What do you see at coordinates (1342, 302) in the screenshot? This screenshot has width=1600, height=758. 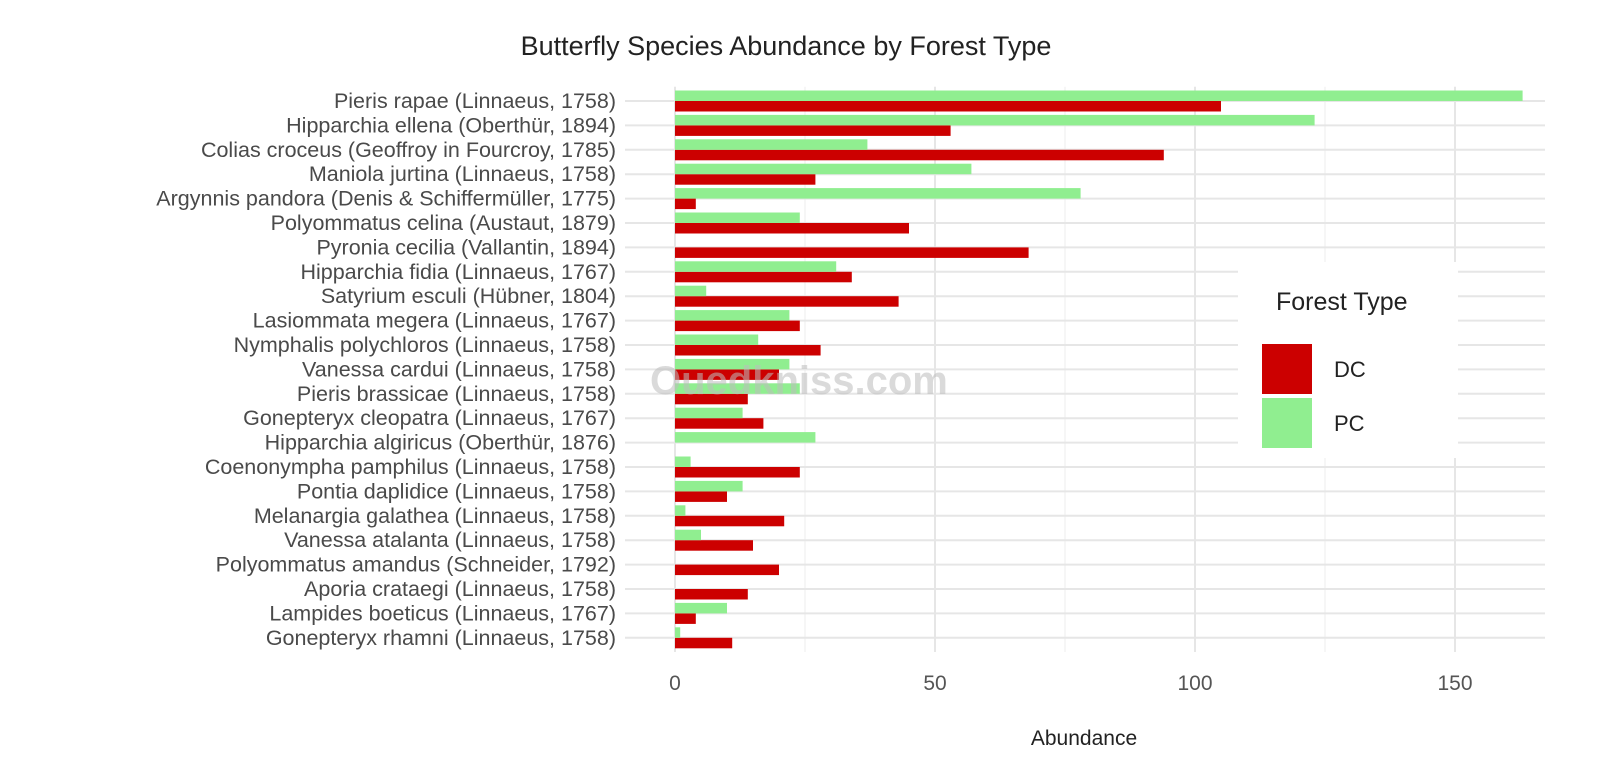 I see `legend-title: Forest Type` at bounding box center [1342, 302].